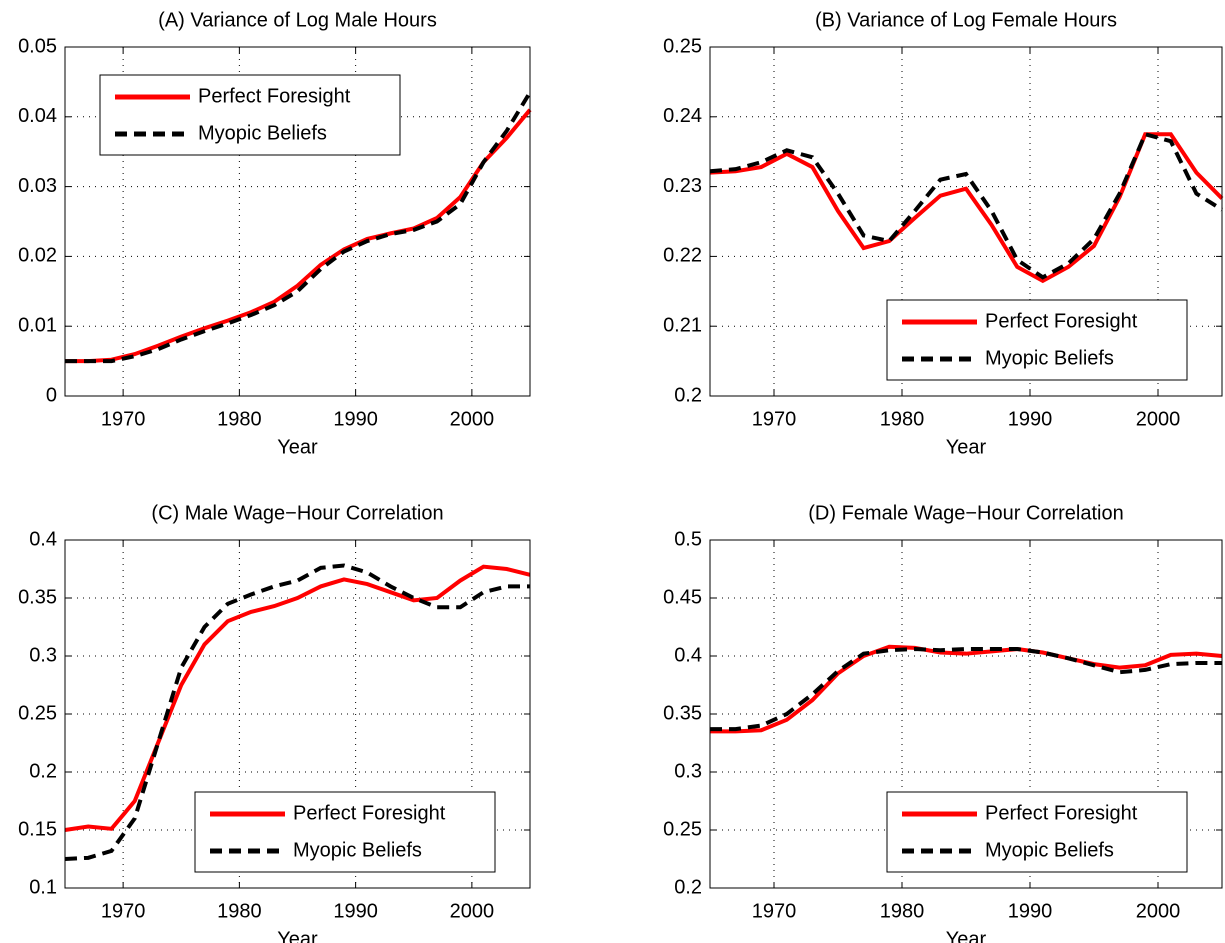 This screenshot has width=1225, height=943. Describe the element at coordinates (682, 597) in the screenshot. I see `y-tick-label: 0.45` at that location.